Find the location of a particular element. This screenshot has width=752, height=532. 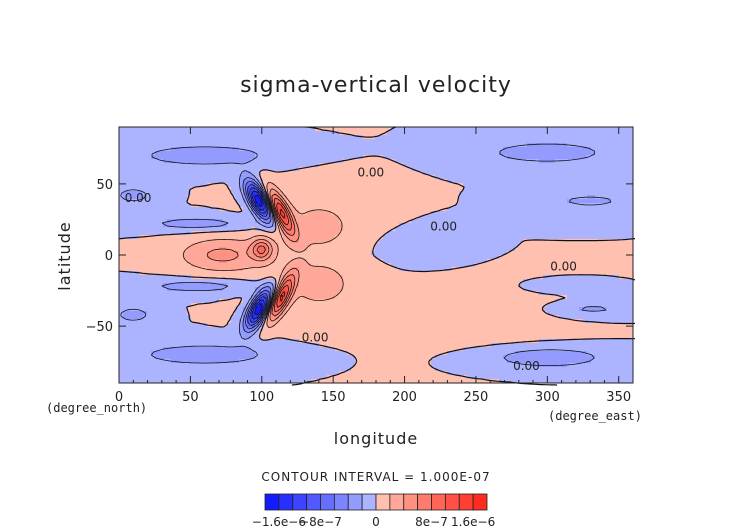

y-axis-label: latitude is located at coordinates (64, 255).